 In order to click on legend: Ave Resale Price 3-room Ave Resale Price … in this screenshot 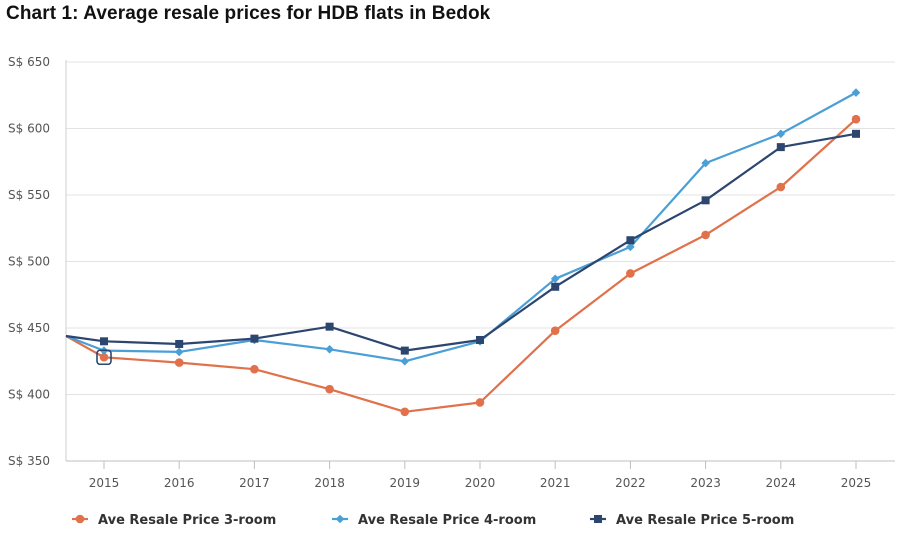, I will do `click(433, 520)`.